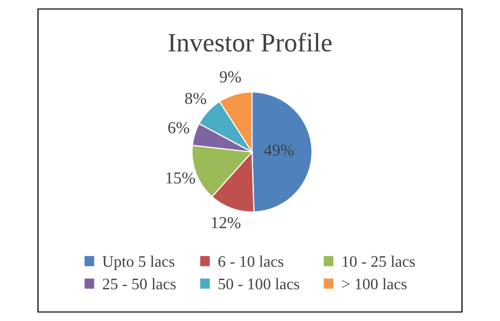 The height and width of the screenshot is (321, 500). What do you see at coordinates (259, 284) in the screenshot?
I see `legend-label: 50 - 100 lacs` at bounding box center [259, 284].